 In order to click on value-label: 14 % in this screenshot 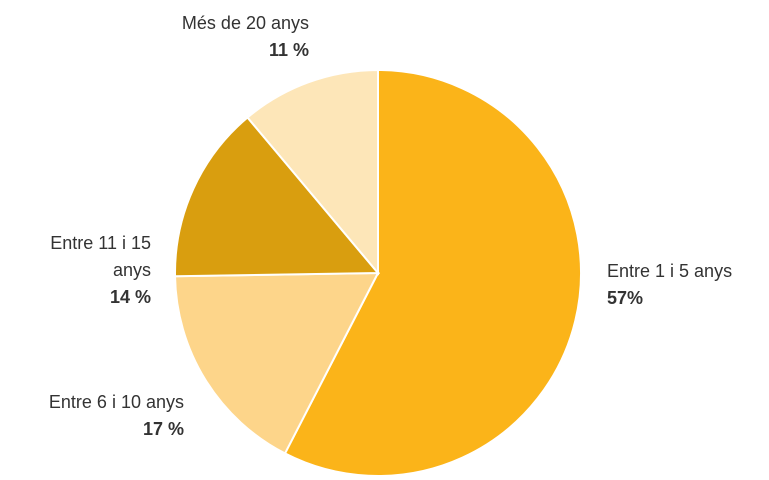, I will do `click(130, 297)`.